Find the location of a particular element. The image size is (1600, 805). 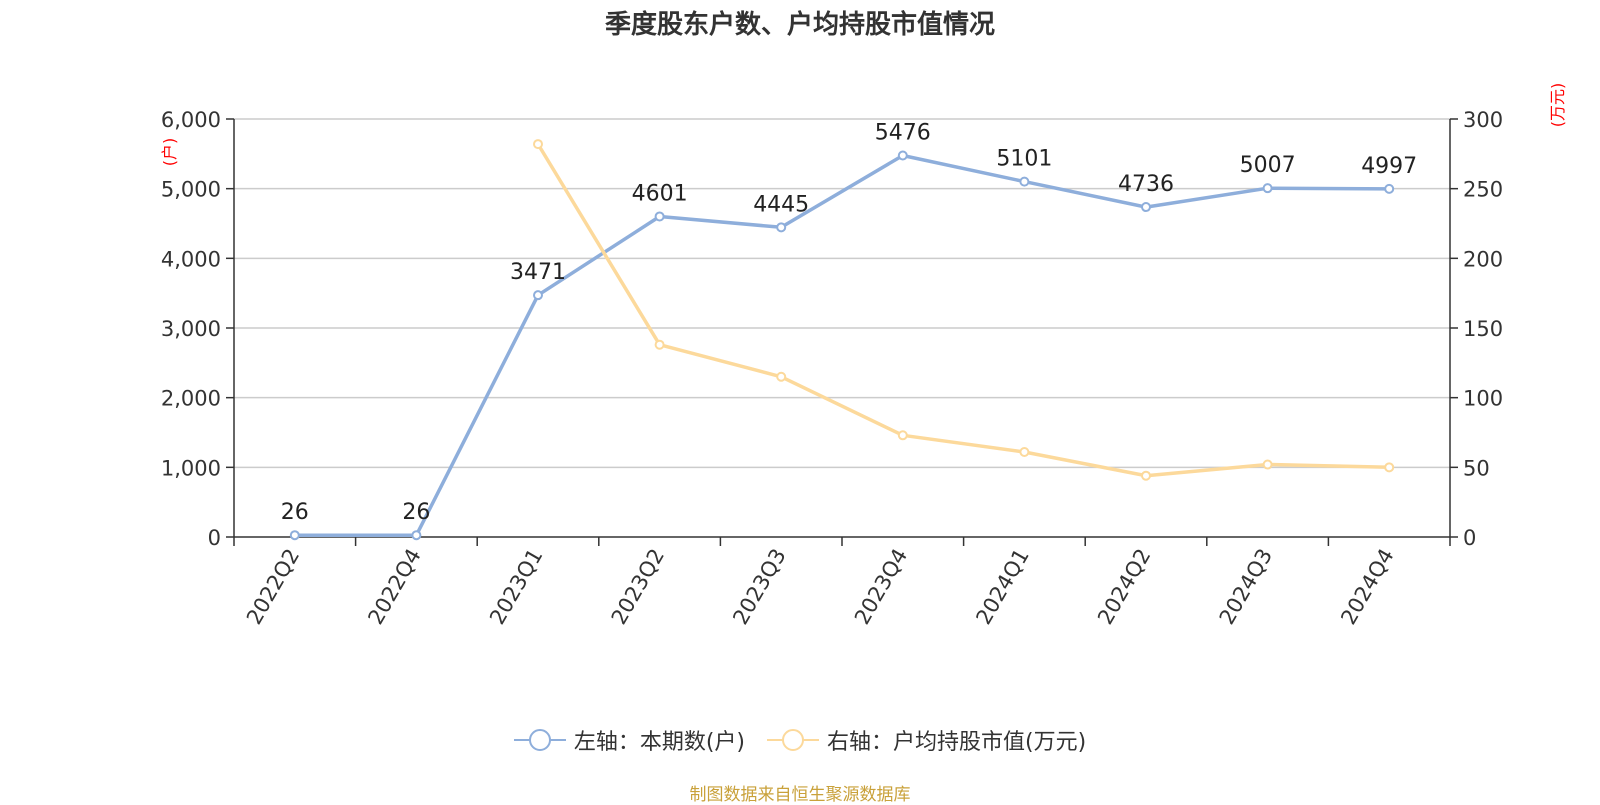

left-axis-ticks: 0 1,000 2,000 3,000 4,000 5,000 6,000 is located at coordinates (197, 329).